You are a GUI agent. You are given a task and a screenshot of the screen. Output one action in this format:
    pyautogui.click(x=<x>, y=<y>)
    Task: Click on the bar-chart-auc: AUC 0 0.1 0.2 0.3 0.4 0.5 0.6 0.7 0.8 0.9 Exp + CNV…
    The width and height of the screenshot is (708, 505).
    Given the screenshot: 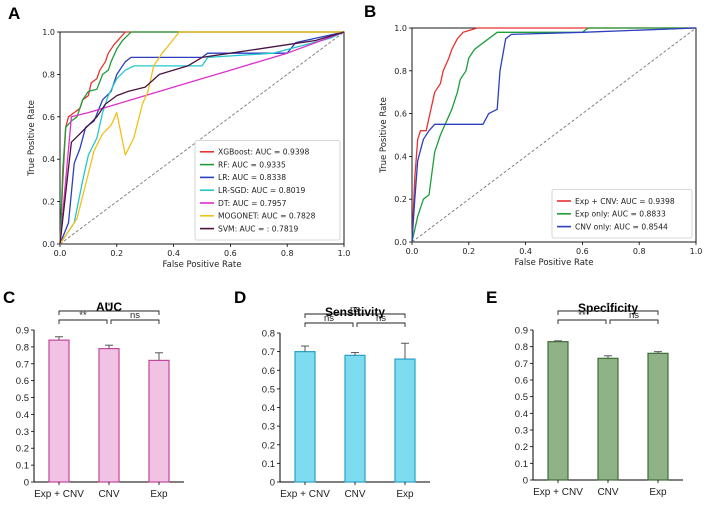 What is the action you would take?
    pyautogui.click(x=100, y=400)
    